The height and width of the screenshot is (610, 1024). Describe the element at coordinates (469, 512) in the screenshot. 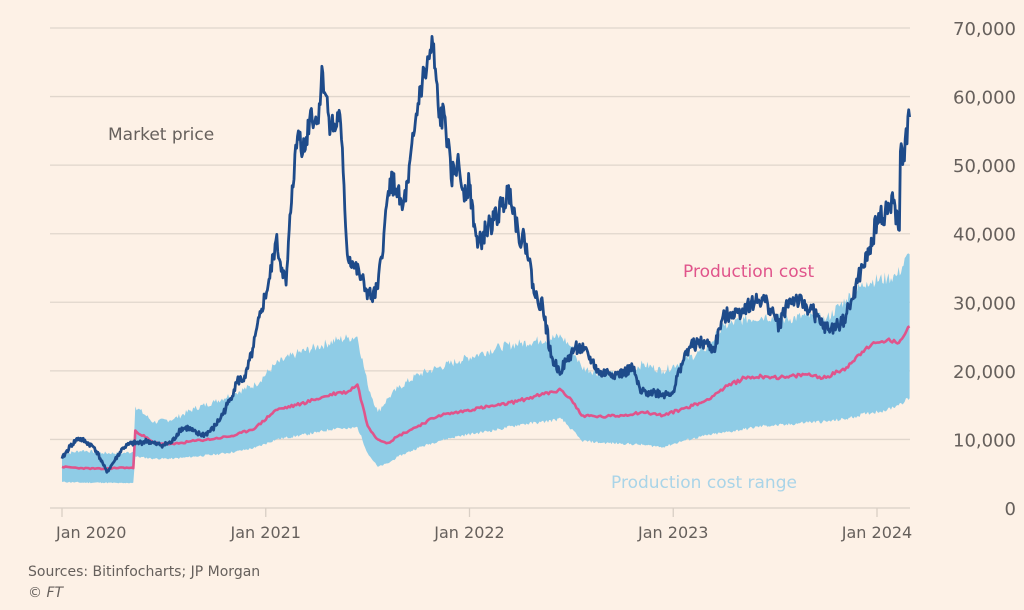

I see `x-axis` at that location.